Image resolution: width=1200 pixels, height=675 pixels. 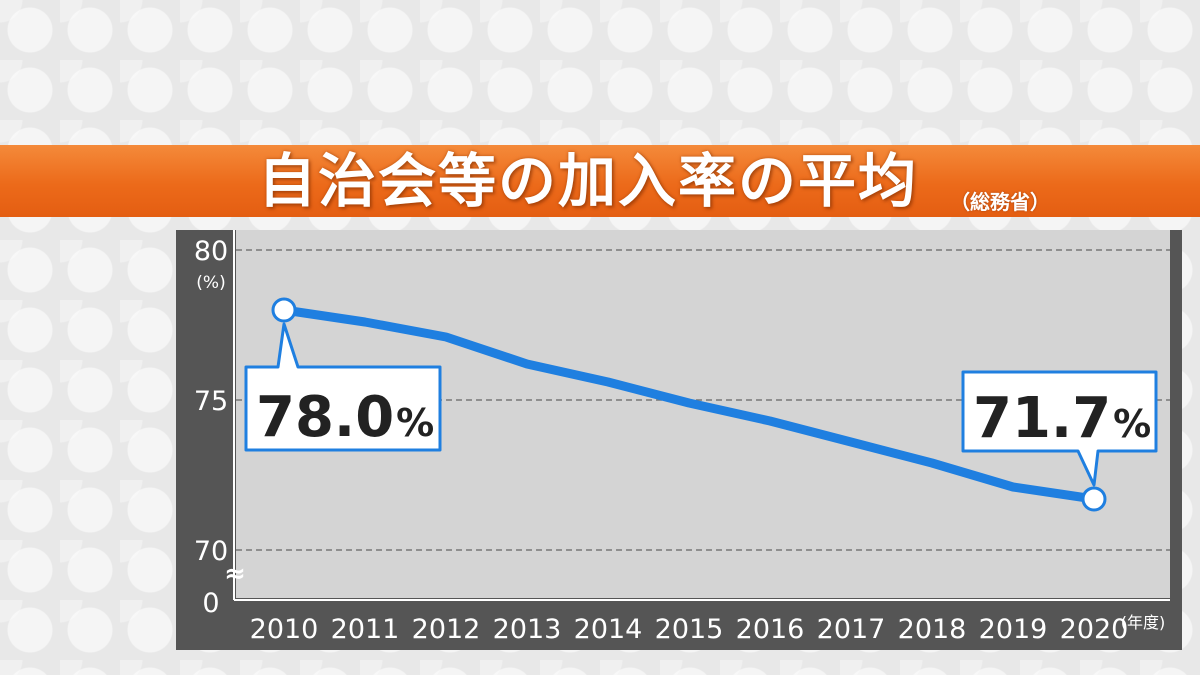 I want to click on y-tick-label: 0, so click(x=210, y=603).